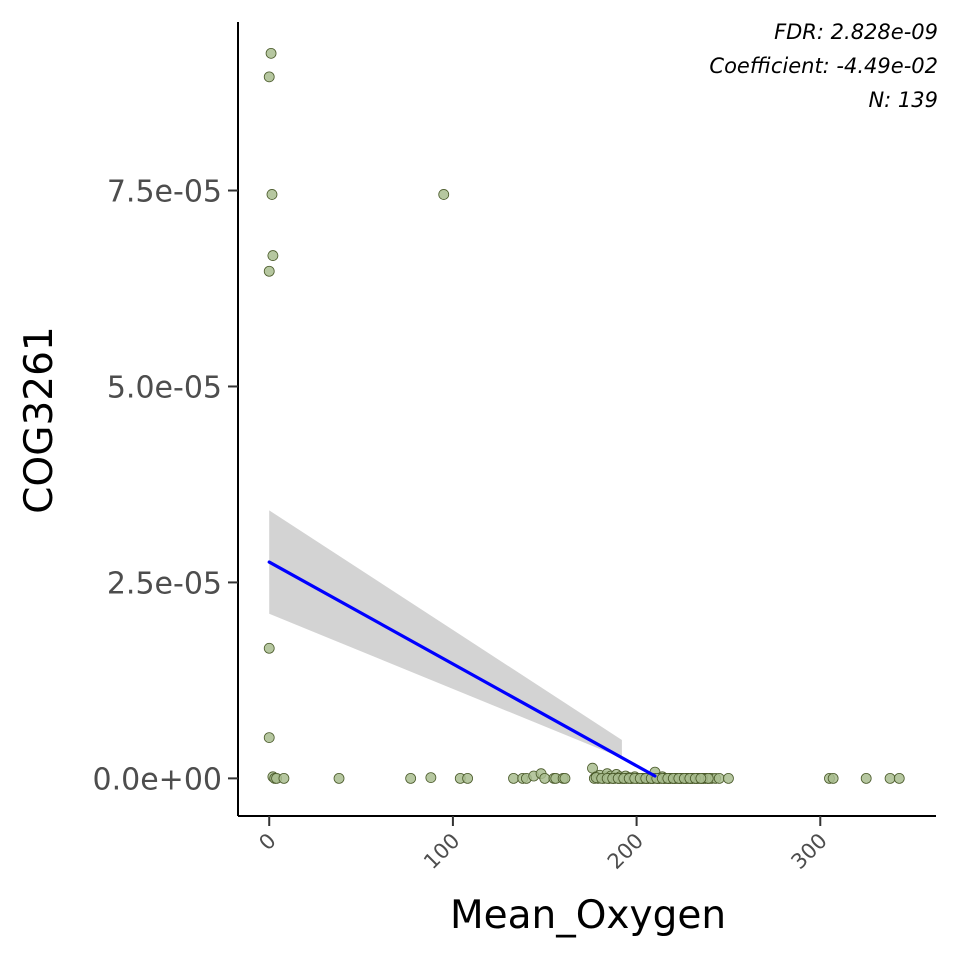 The image size is (960, 960). What do you see at coordinates (856, 32) in the screenshot?
I see `annotation-fdr: FDR: 2.828e-09` at bounding box center [856, 32].